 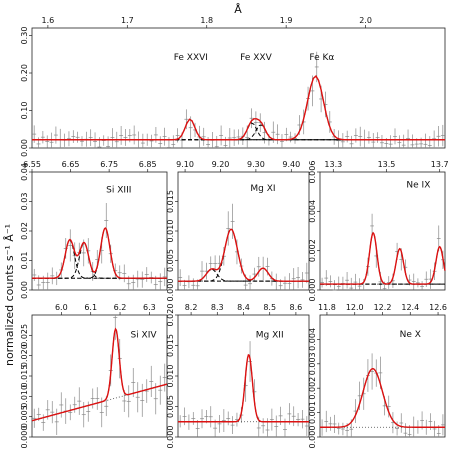 What do you see at coordinates (321, 58) in the screenshot?
I see `line-label: Fe Kα` at bounding box center [321, 58].